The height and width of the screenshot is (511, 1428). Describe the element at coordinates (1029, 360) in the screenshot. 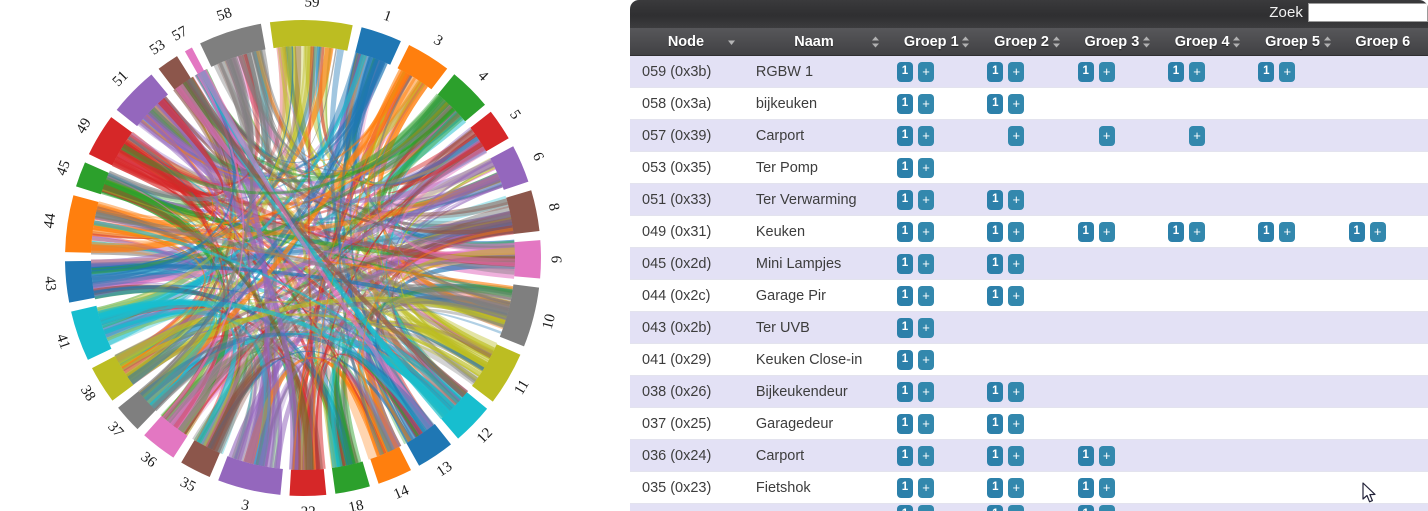

I see `table-row: 041 (0x29) Keuken Close-in 1 +` at that location.